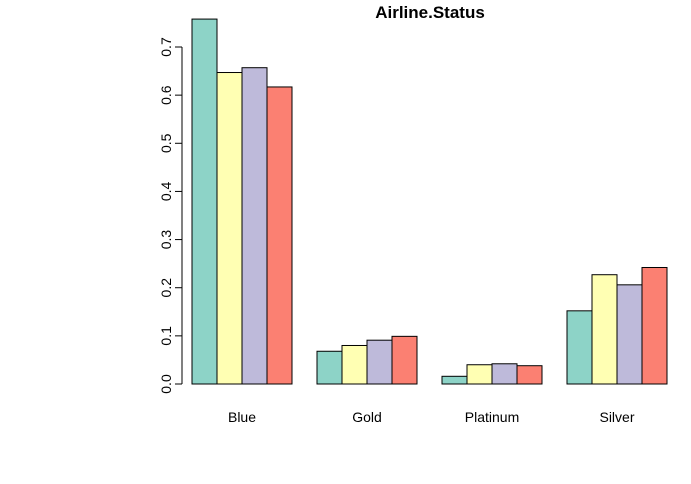 The height and width of the screenshot is (484, 691). What do you see at coordinates (166, 47) in the screenshot?
I see `y-tick-label: 0.7` at bounding box center [166, 47].